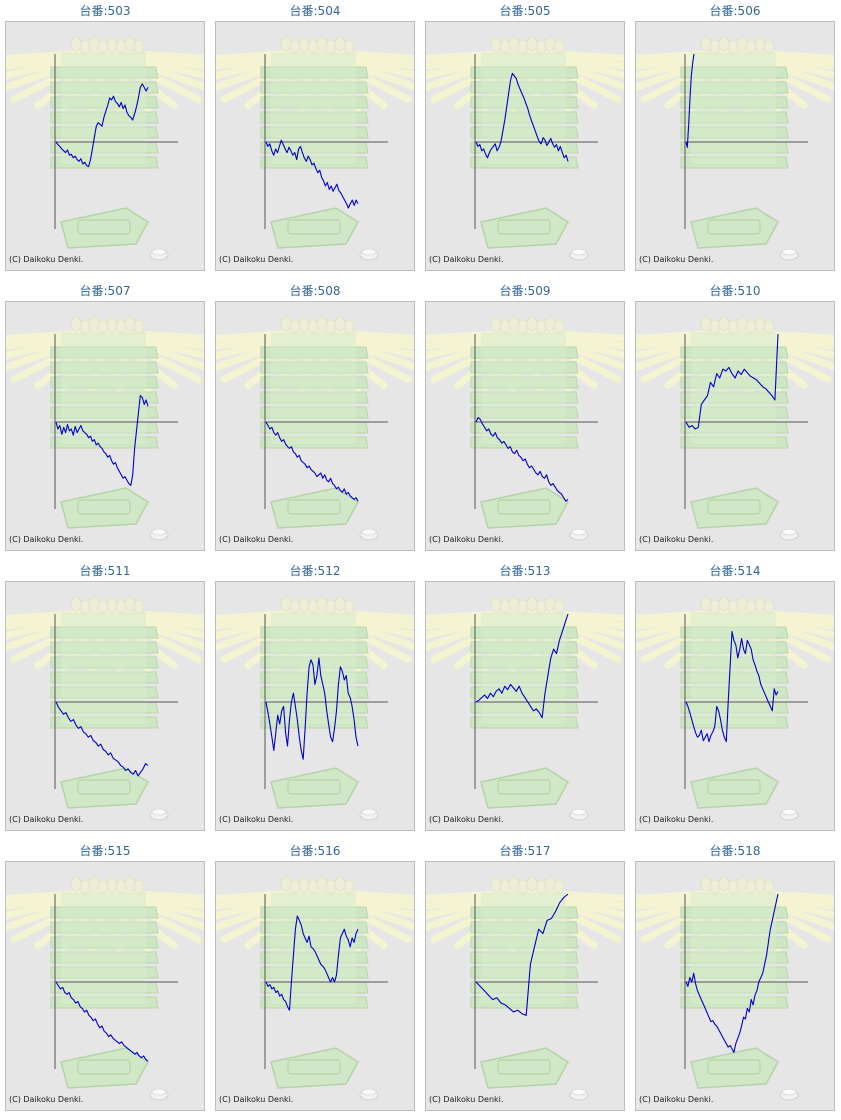 Image resolution: width=841 pixels, height=1120 pixels. I want to click on chart-title: 台番:505, so click(525, 11).